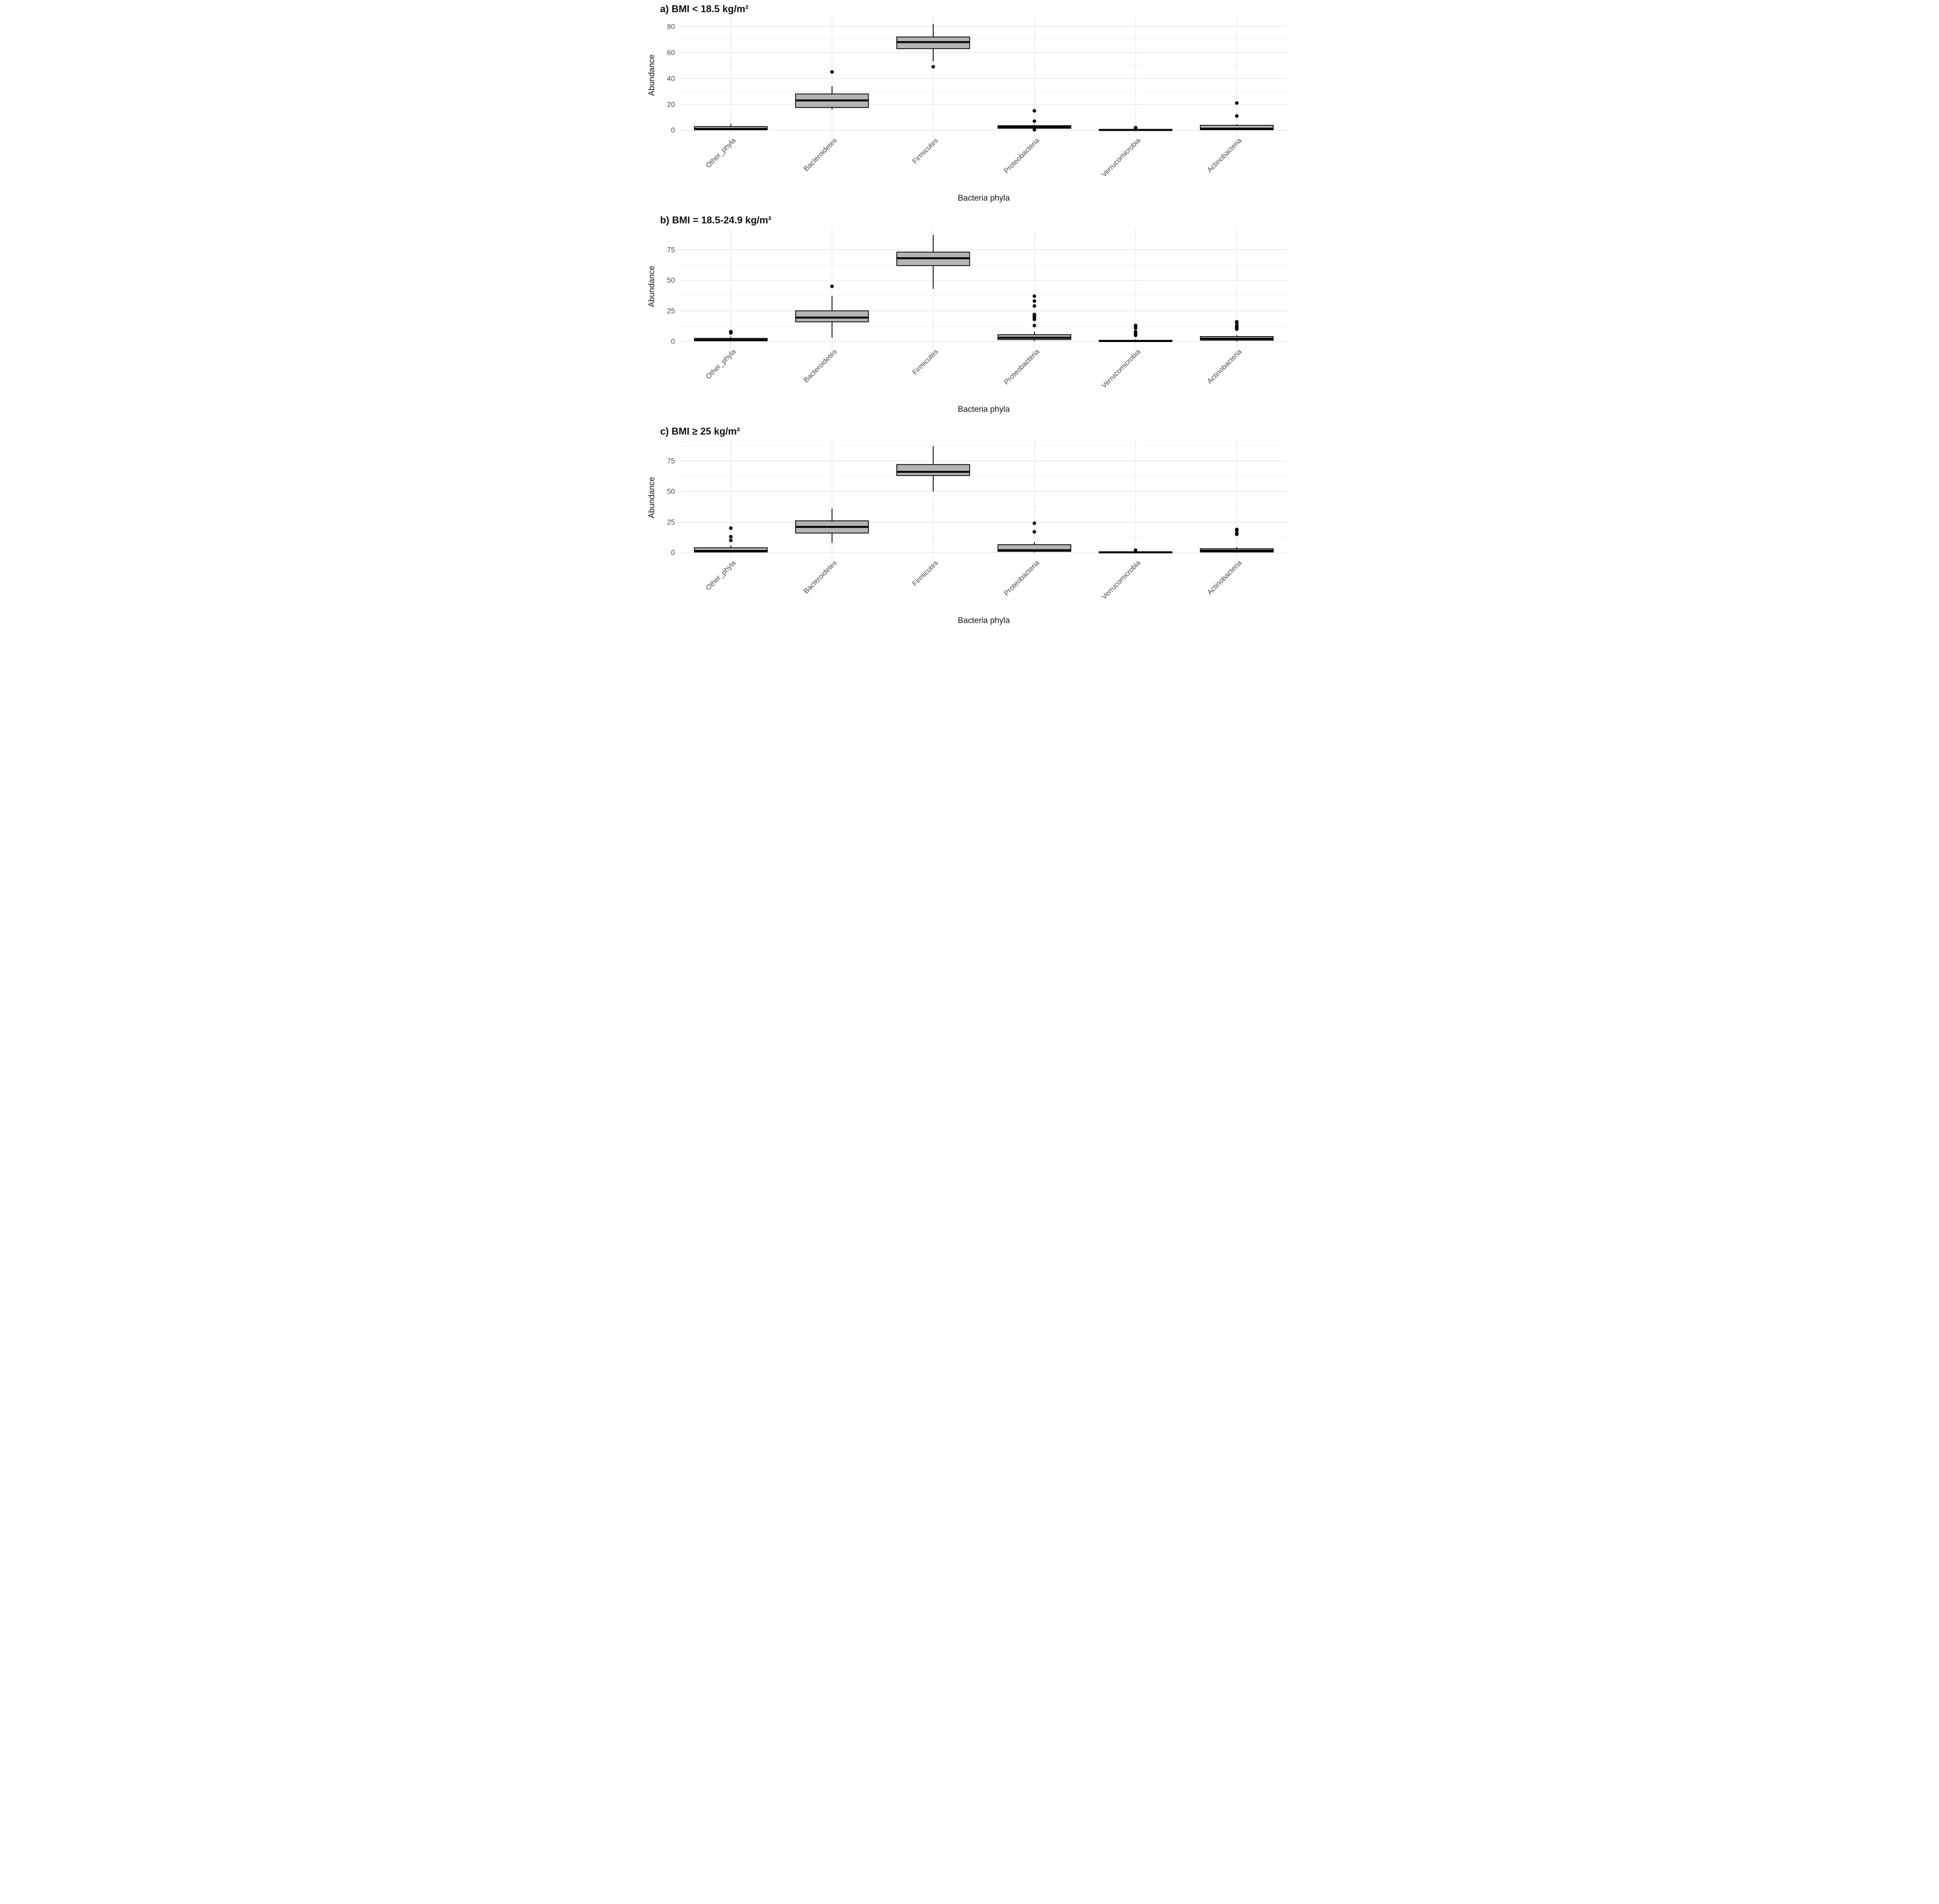 This screenshot has height=1904, width=1939. I want to click on panel-title: b) BMI = 18.5-24.9 kg/m², so click(715, 219).